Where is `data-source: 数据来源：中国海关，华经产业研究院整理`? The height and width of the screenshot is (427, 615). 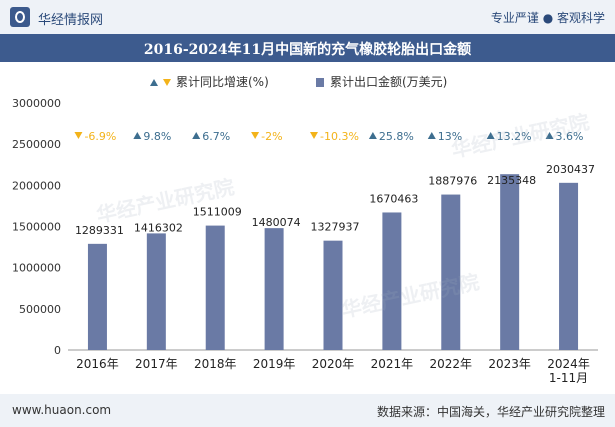
data-source: 数据来源：中国海关，华经产业研究院整理 is located at coordinates (490, 412).